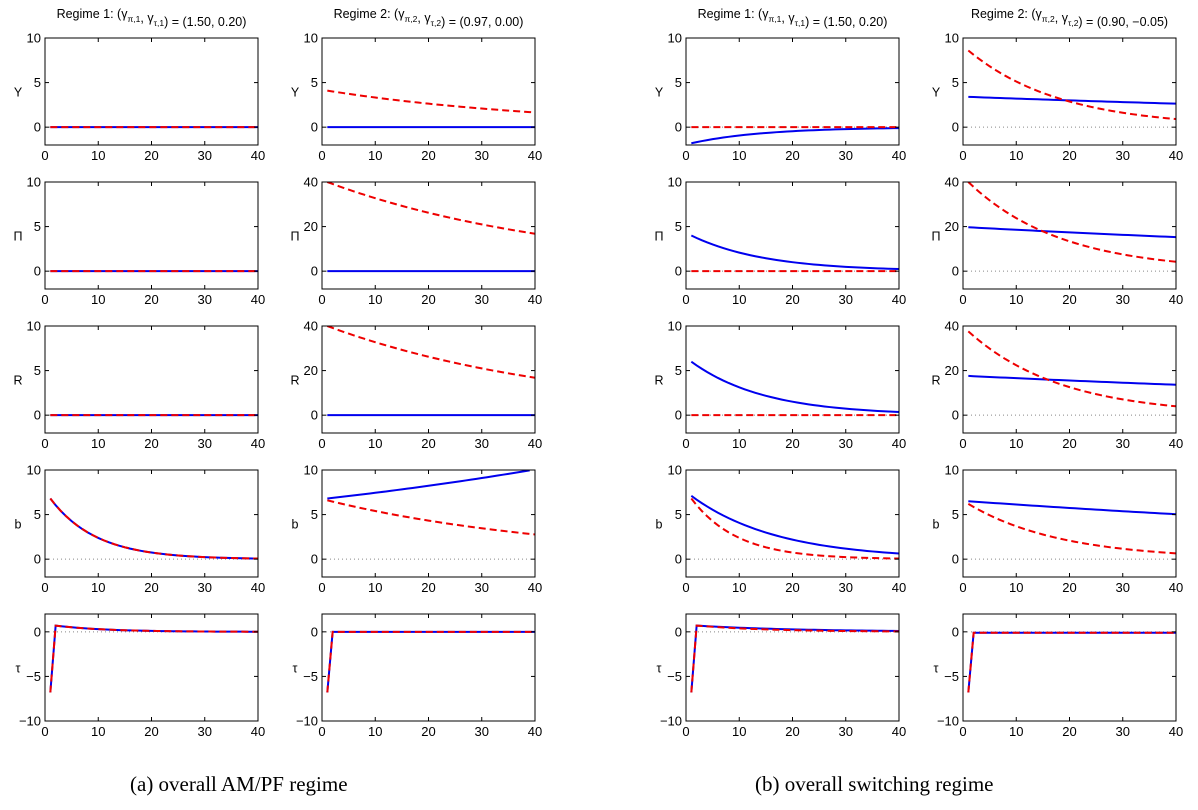  What do you see at coordinates (416, 97) in the screenshot?
I see `subplot-a2-row-1: 0 10 20 30 40 0 5 10 Y` at bounding box center [416, 97].